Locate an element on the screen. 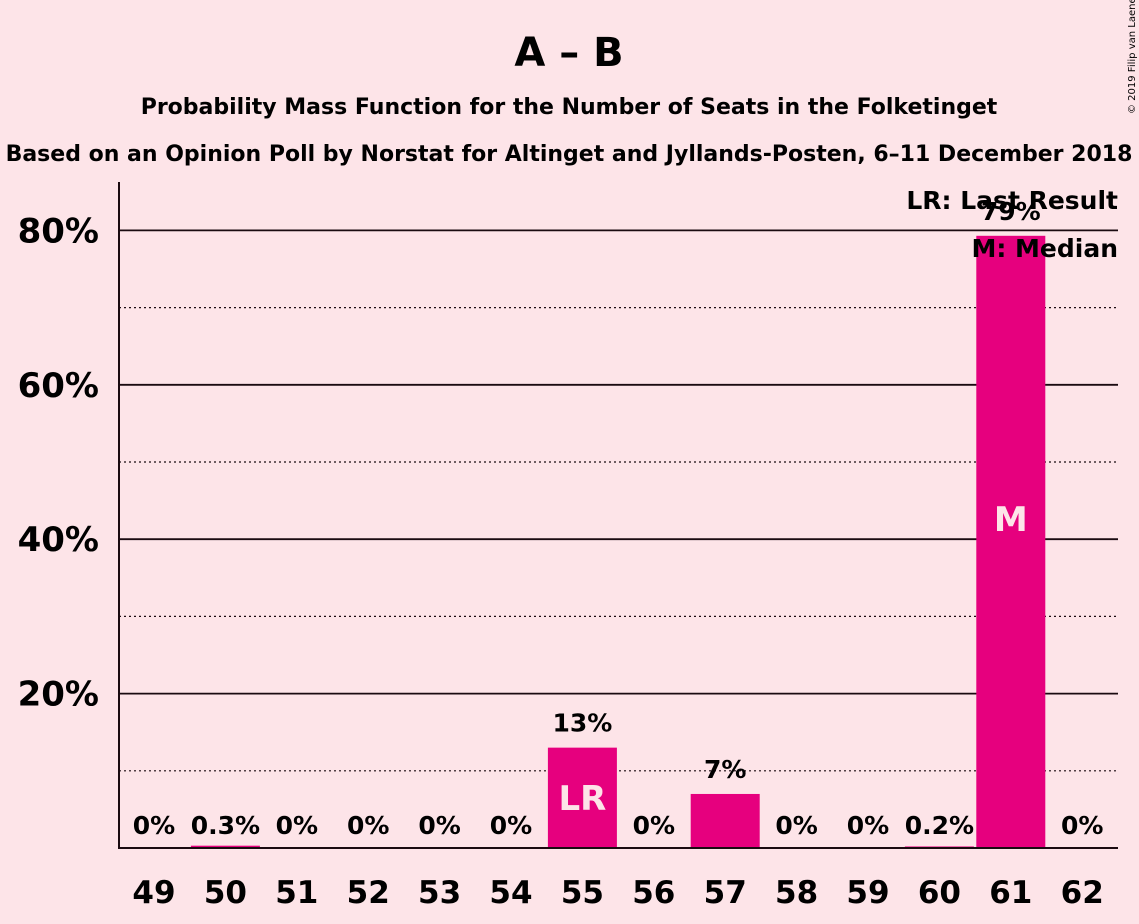  value-label-seat-59: 0% is located at coordinates (868, 825).